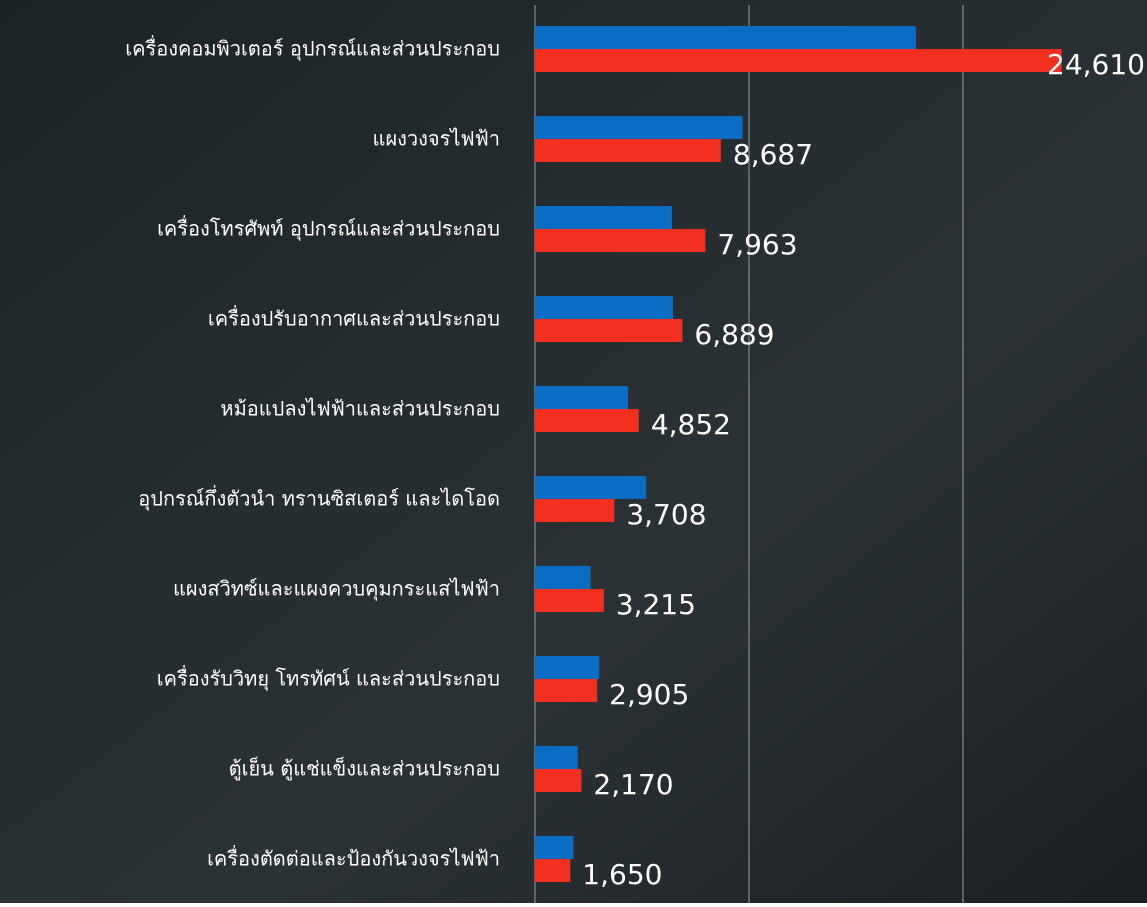  What do you see at coordinates (757, 244) in the screenshot?
I see `value-label: 7,963` at bounding box center [757, 244].